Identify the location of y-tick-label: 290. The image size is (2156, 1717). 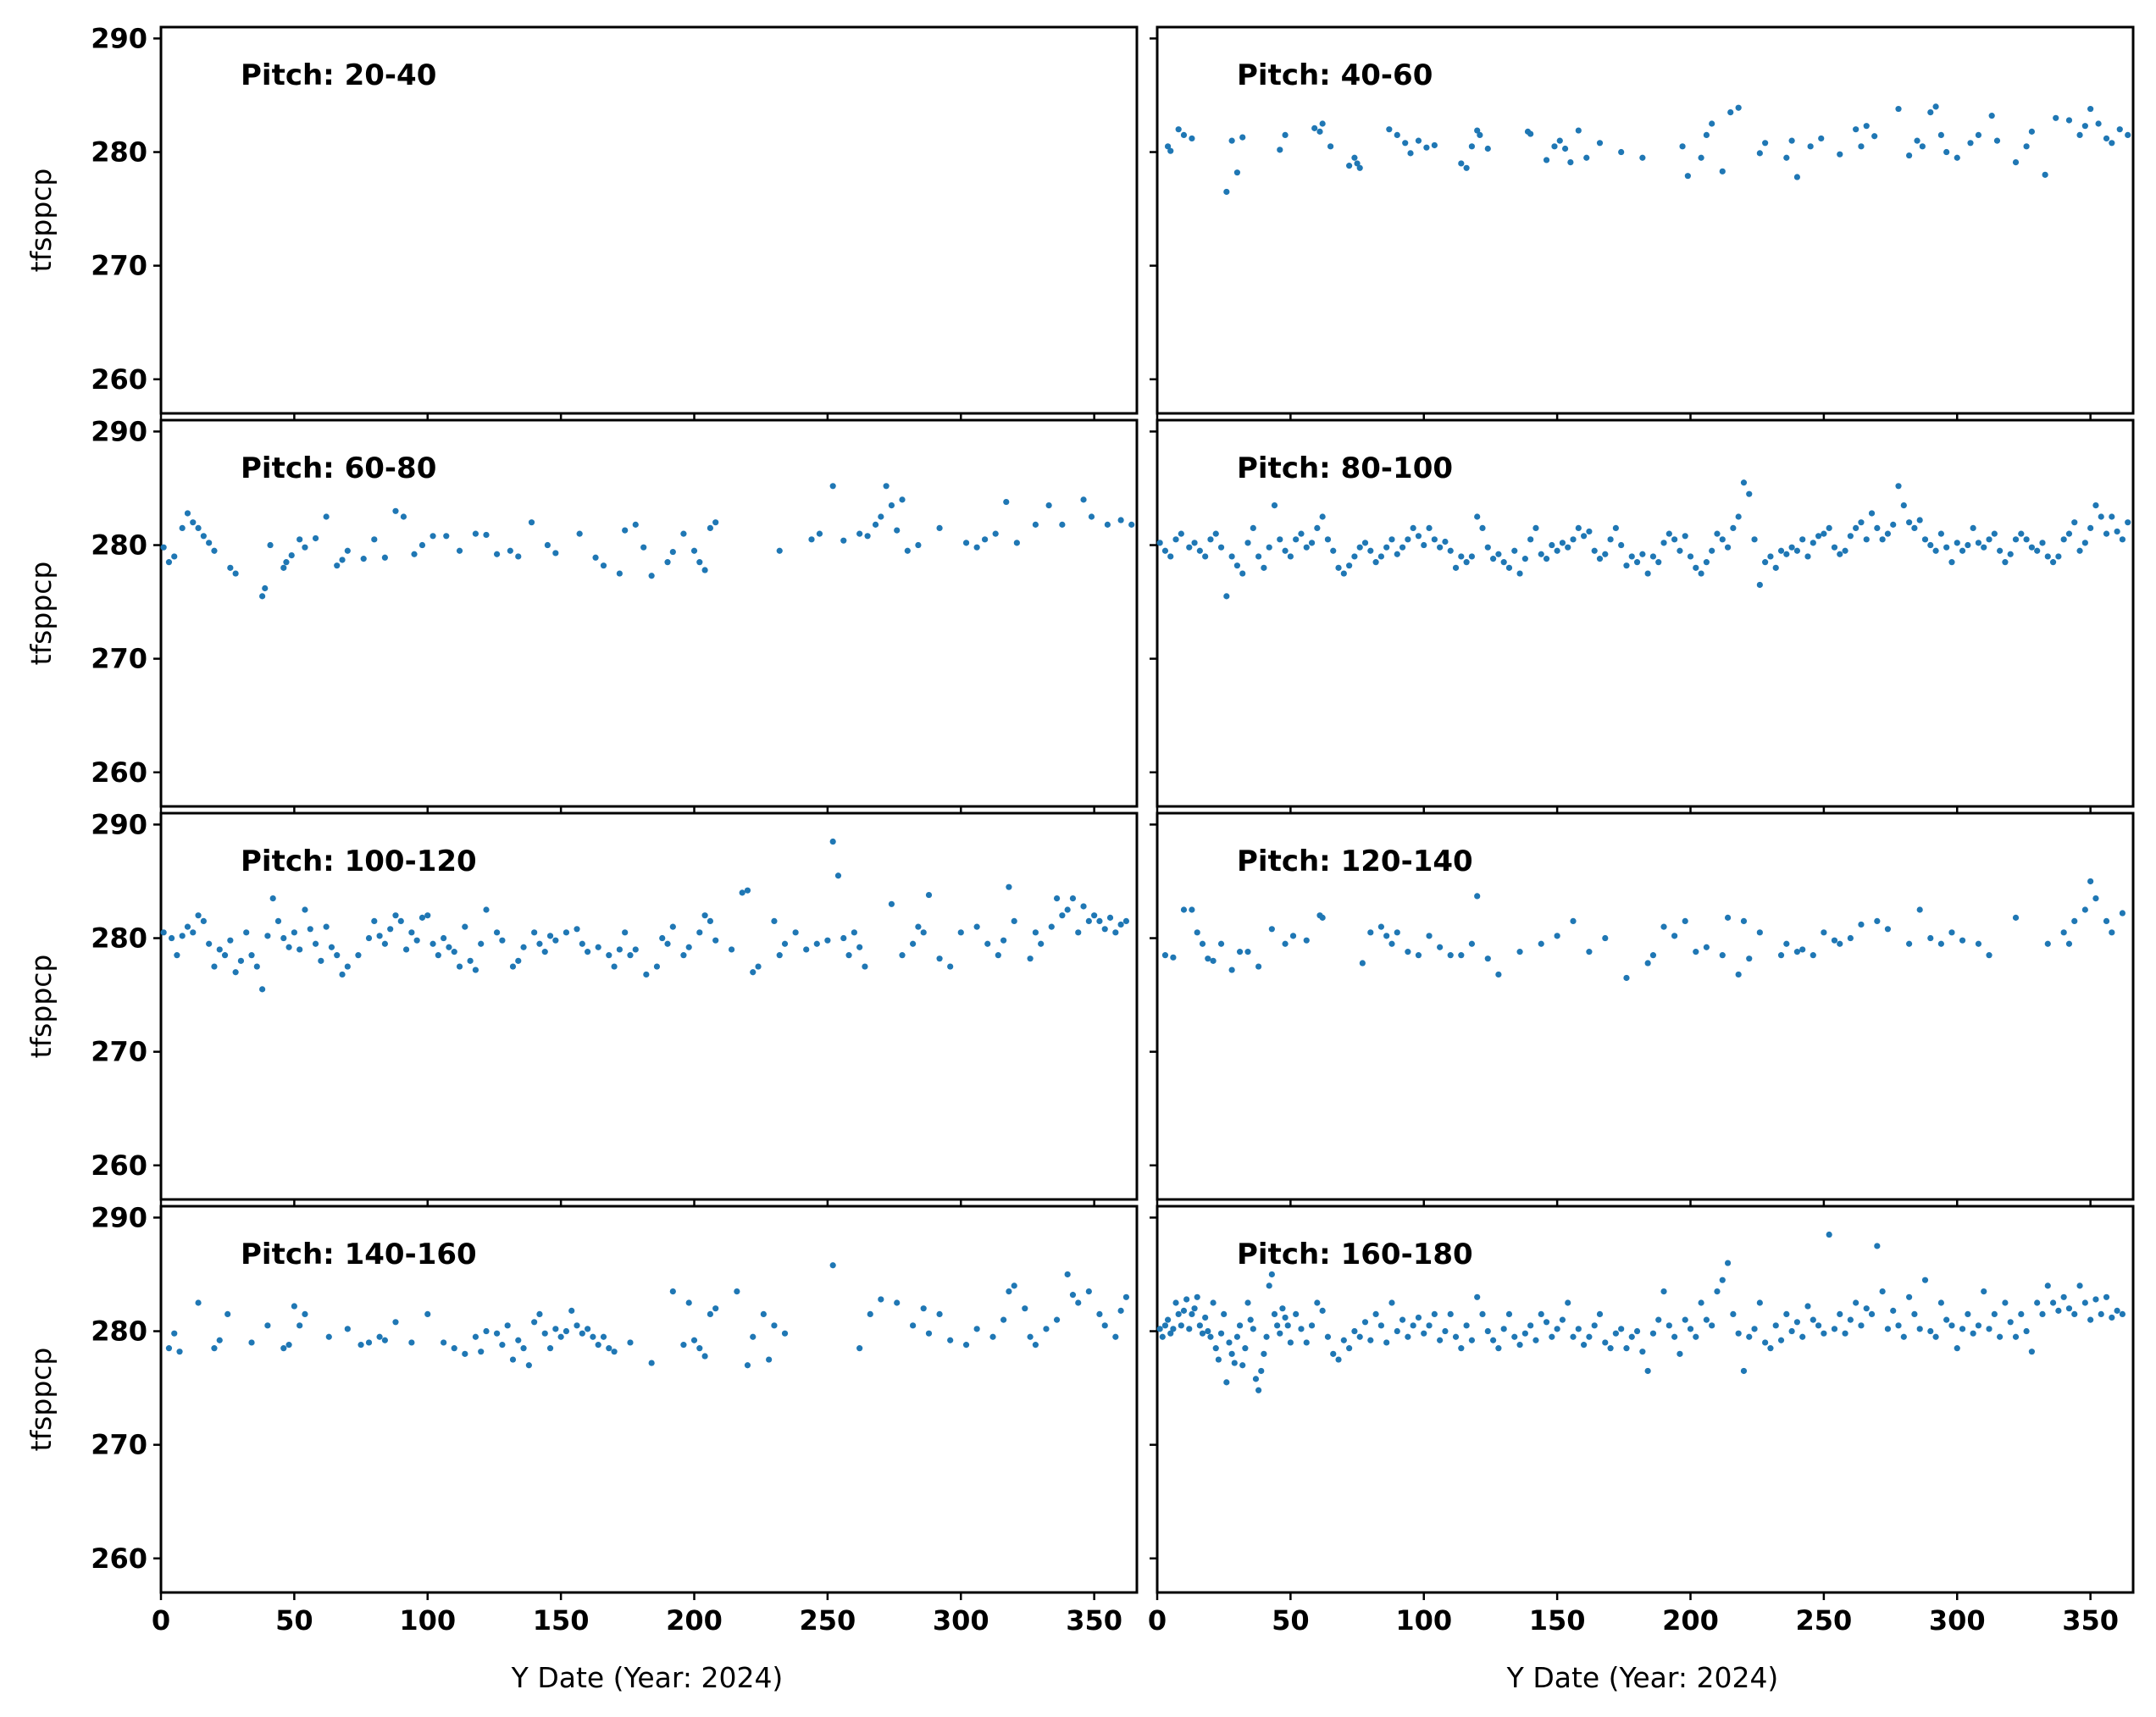
(119, 38).